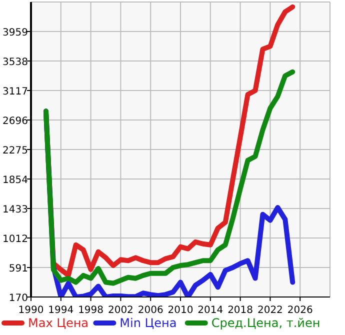 The image size is (345, 335). I want to click on x-tick-label: 2002, so click(121, 310).